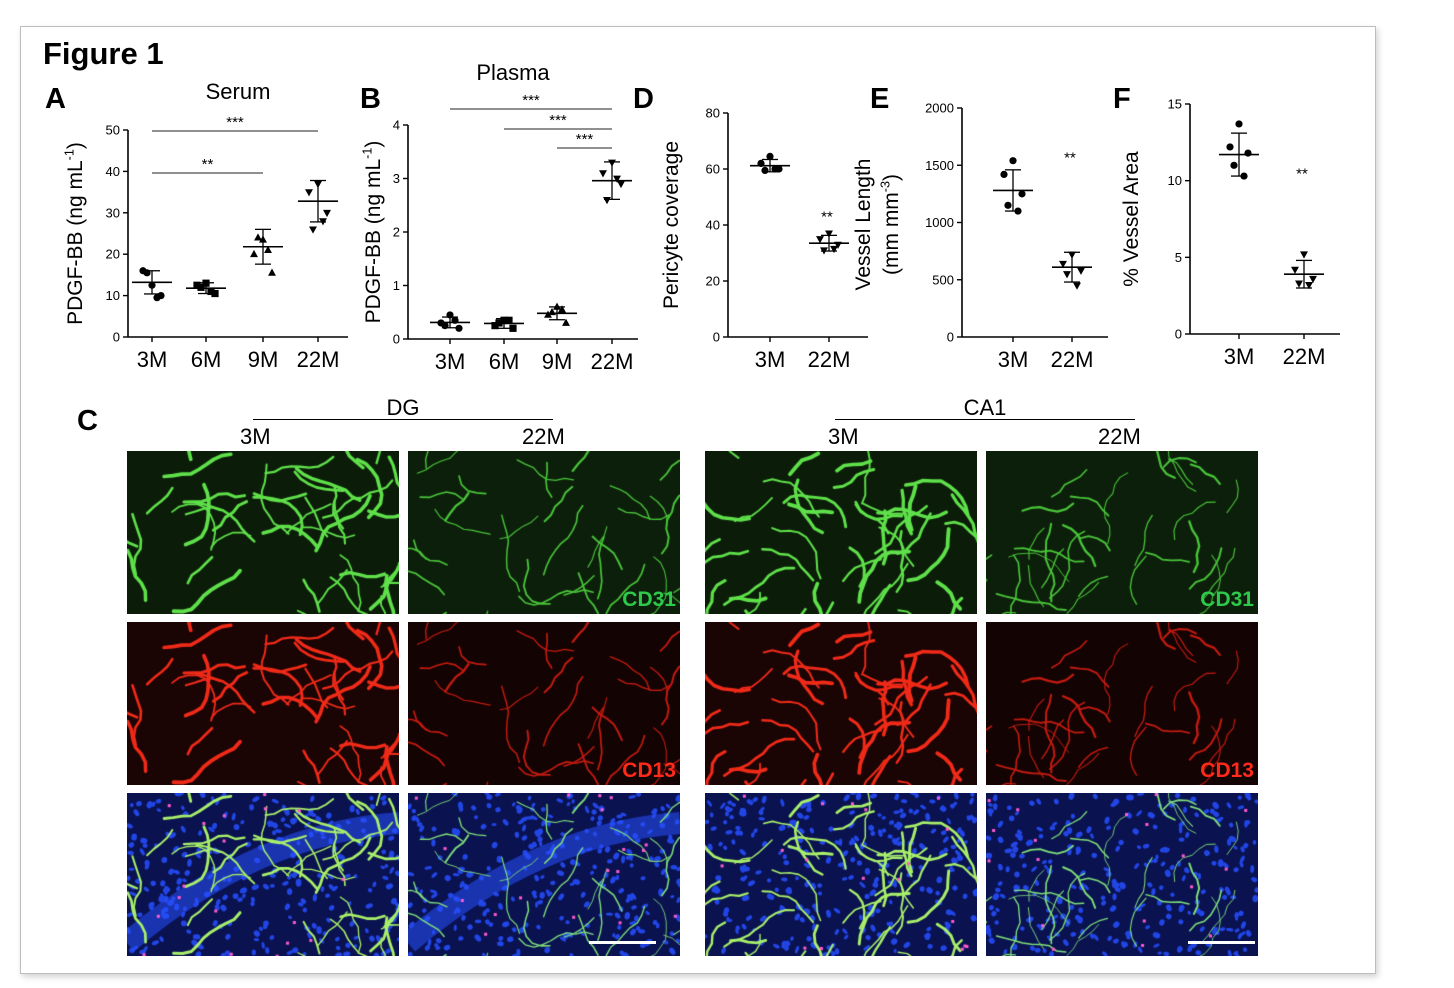 This screenshot has width=1454, height=988. What do you see at coordinates (985, 419) in the screenshot?
I see `group-line-ca1` at bounding box center [985, 419].